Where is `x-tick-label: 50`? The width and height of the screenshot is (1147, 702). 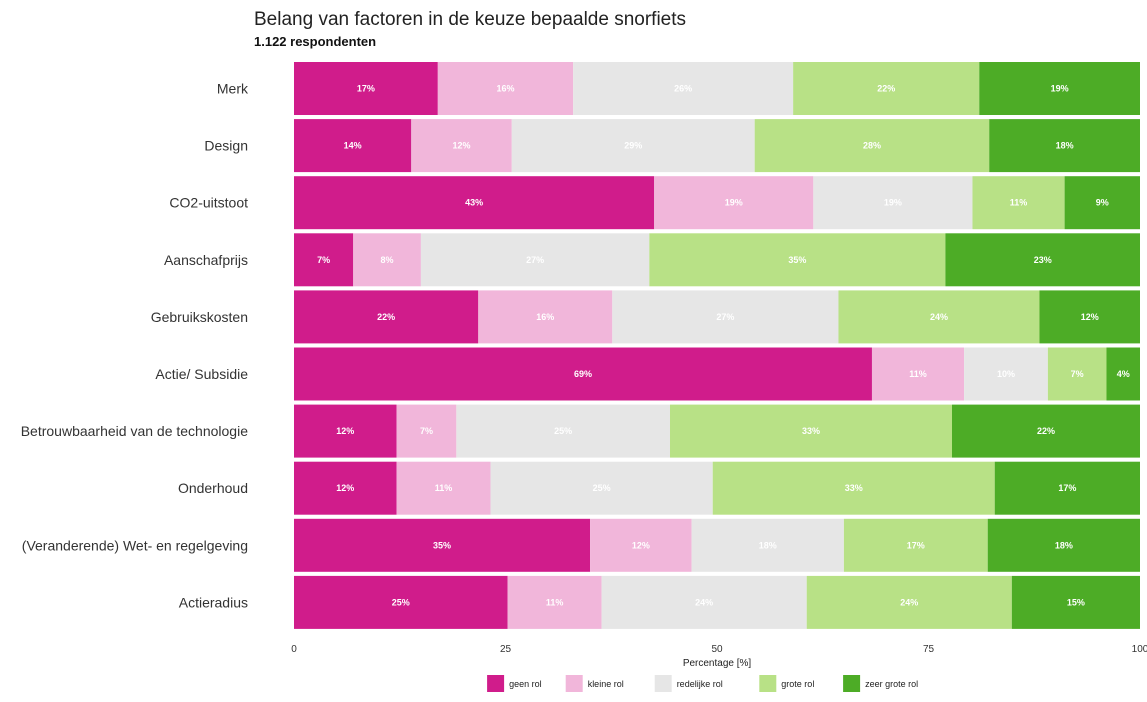
x-tick-label: 50 is located at coordinates (717, 649).